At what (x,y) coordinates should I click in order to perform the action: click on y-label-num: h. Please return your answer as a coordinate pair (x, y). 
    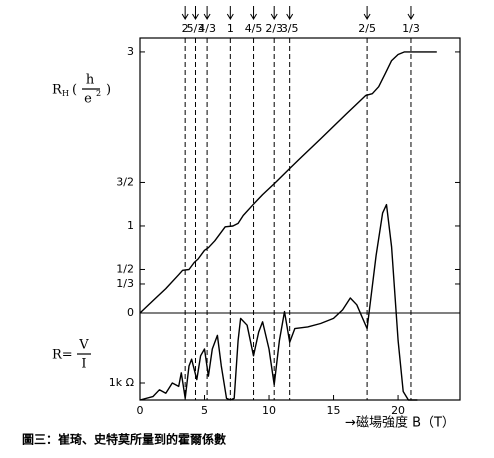
    Looking at the image, I should click on (90, 80).